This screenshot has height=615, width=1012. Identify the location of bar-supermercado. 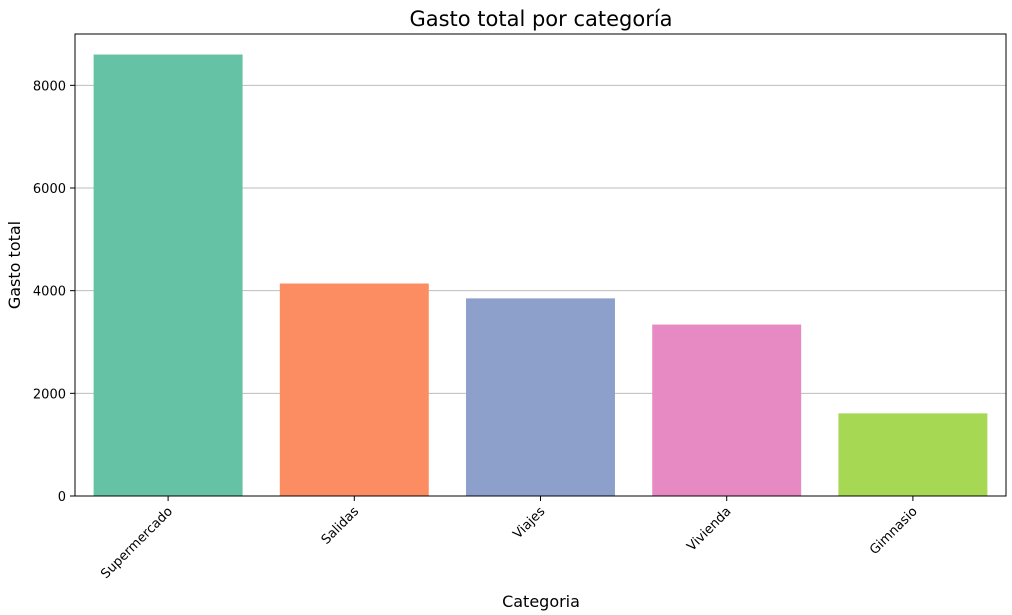
(168, 275).